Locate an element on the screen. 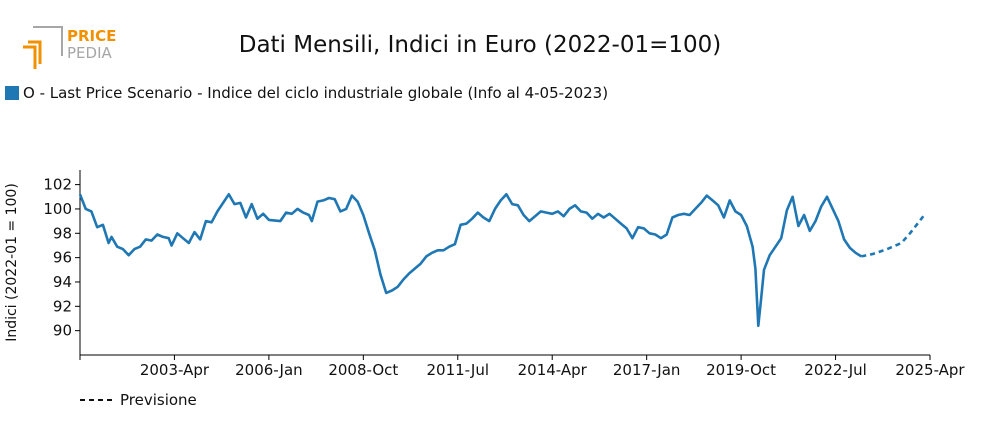  y-tick-label: 98 is located at coordinates (62, 233).